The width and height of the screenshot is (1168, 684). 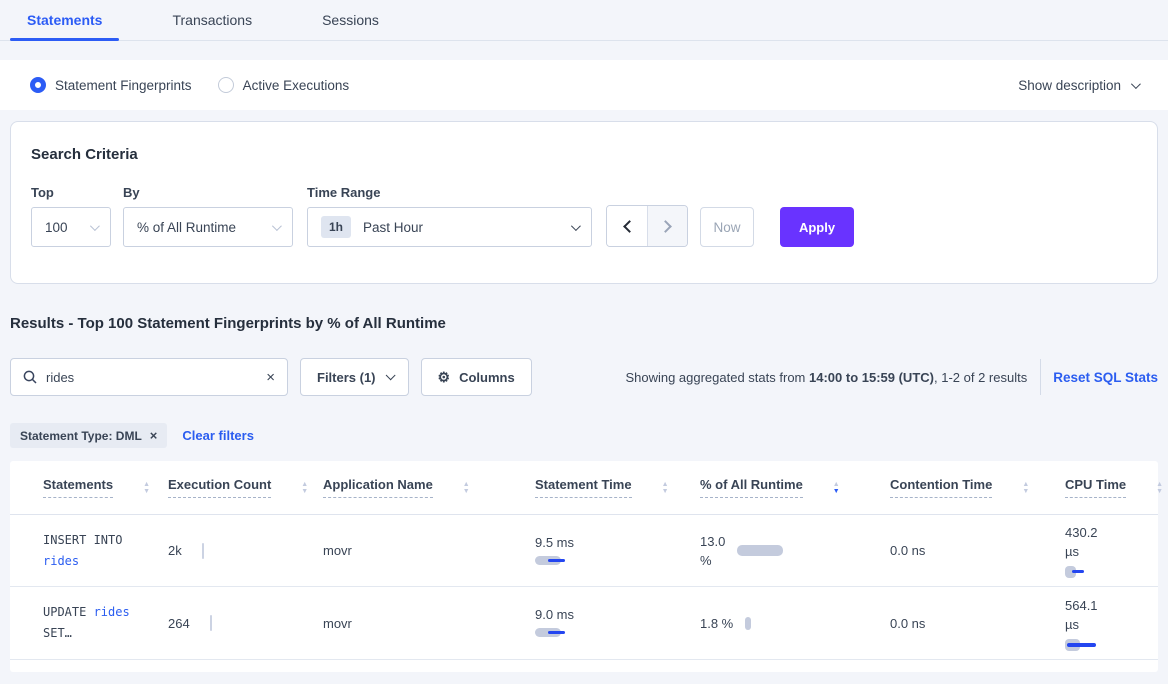 I want to click on time-range-badge: 1h, so click(x=336, y=227).